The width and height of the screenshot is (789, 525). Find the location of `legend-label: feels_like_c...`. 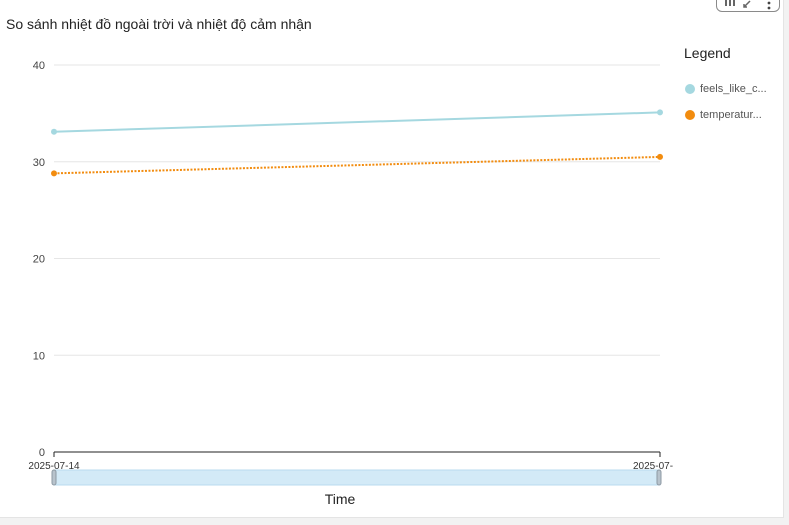

legend-label: feels_like_c... is located at coordinates (739, 89).